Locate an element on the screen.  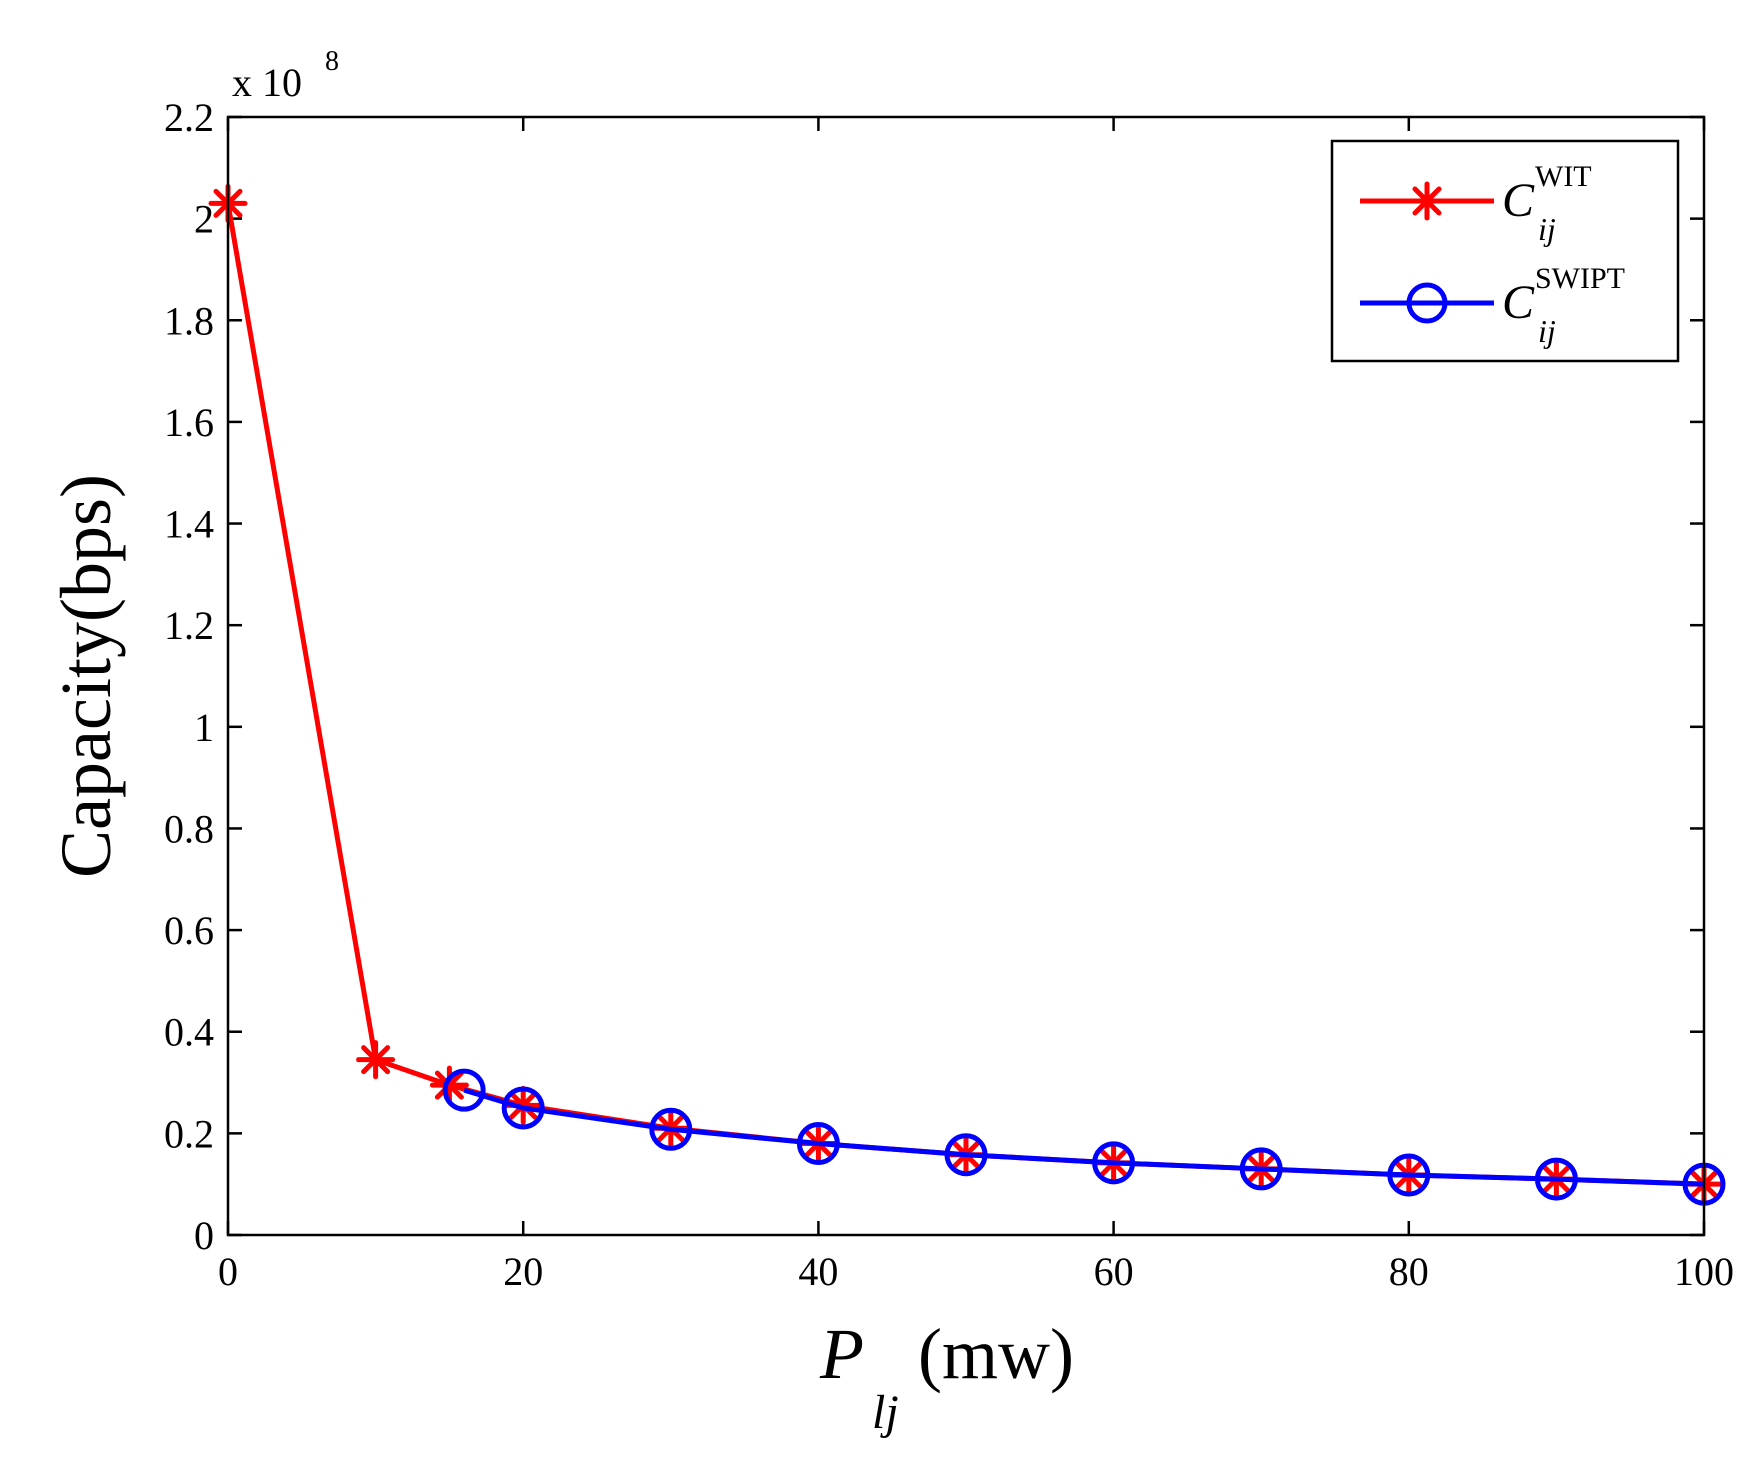
legend: C WIT ij C SWIPT ij is located at coordinates (1505, 251).